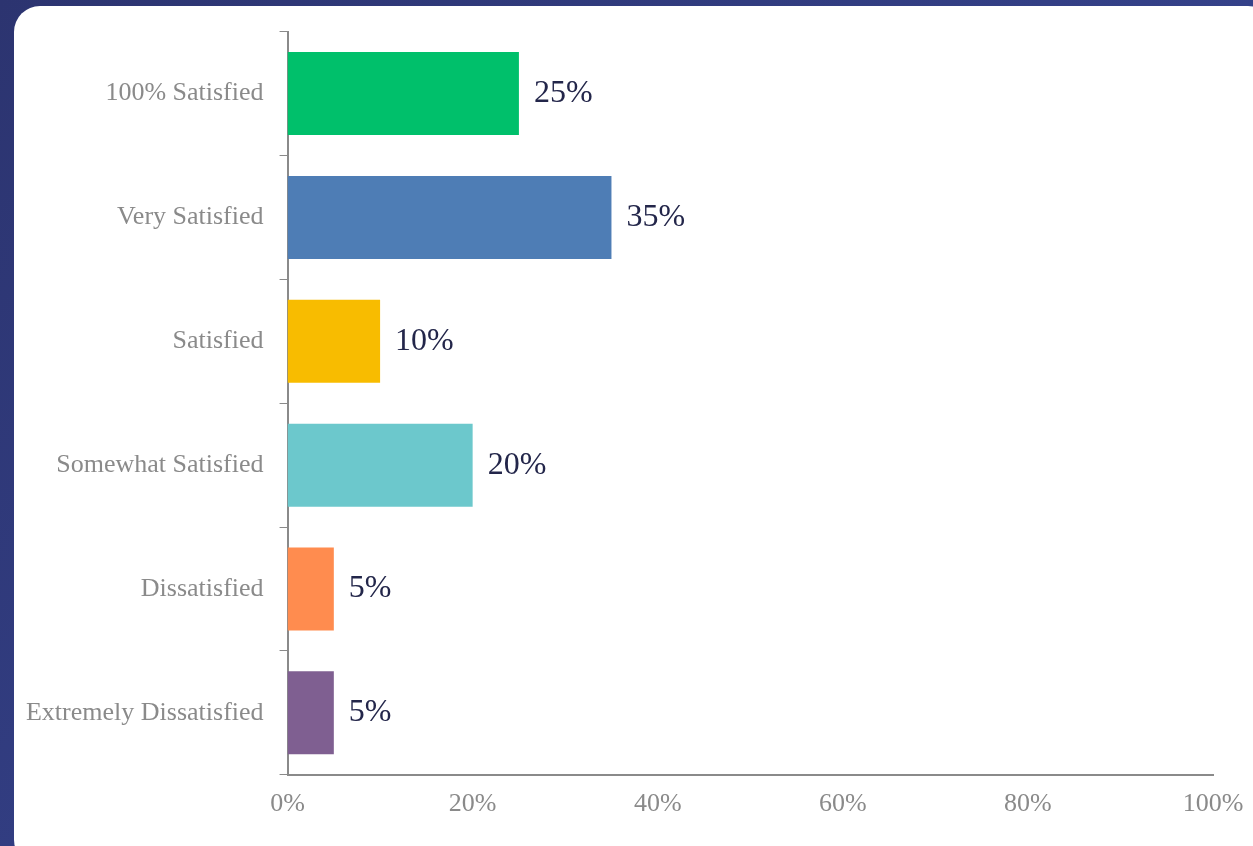 This screenshot has height=846, width=1253. I want to click on y-tick-label: Very Satisfied, so click(190, 216).